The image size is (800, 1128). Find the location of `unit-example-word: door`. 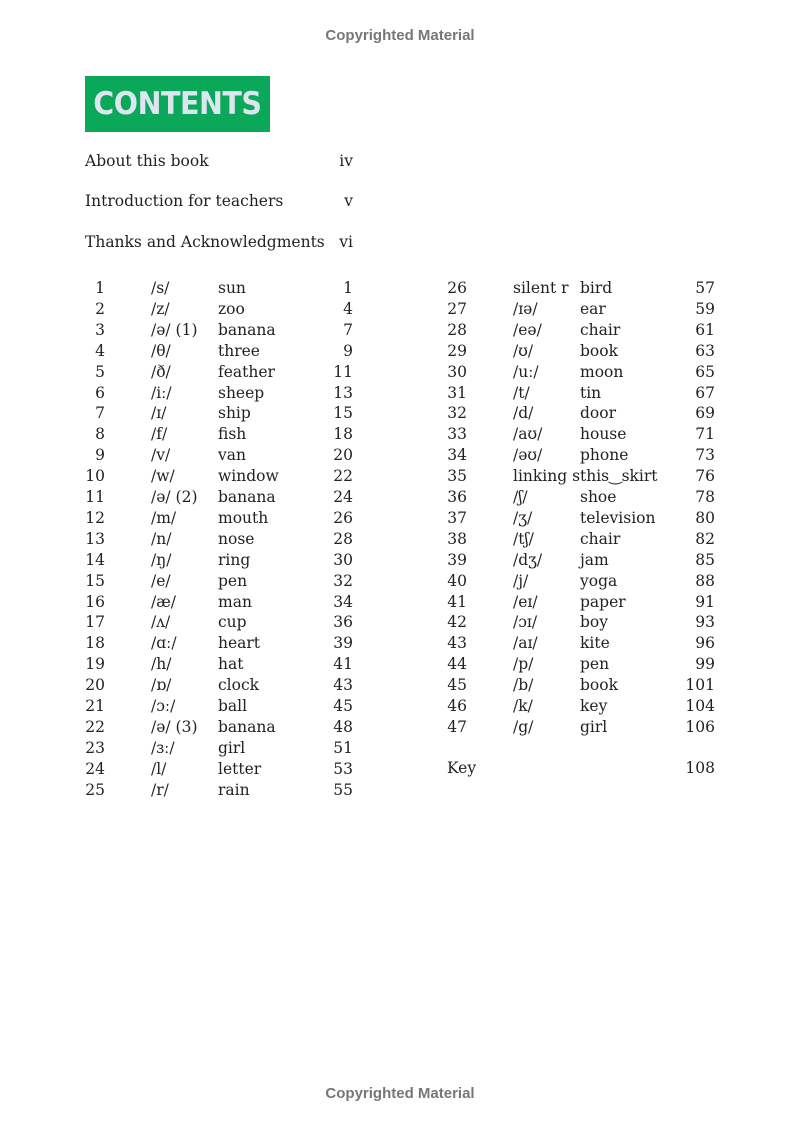

unit-example-word: door is located at coordinates (598, 413).